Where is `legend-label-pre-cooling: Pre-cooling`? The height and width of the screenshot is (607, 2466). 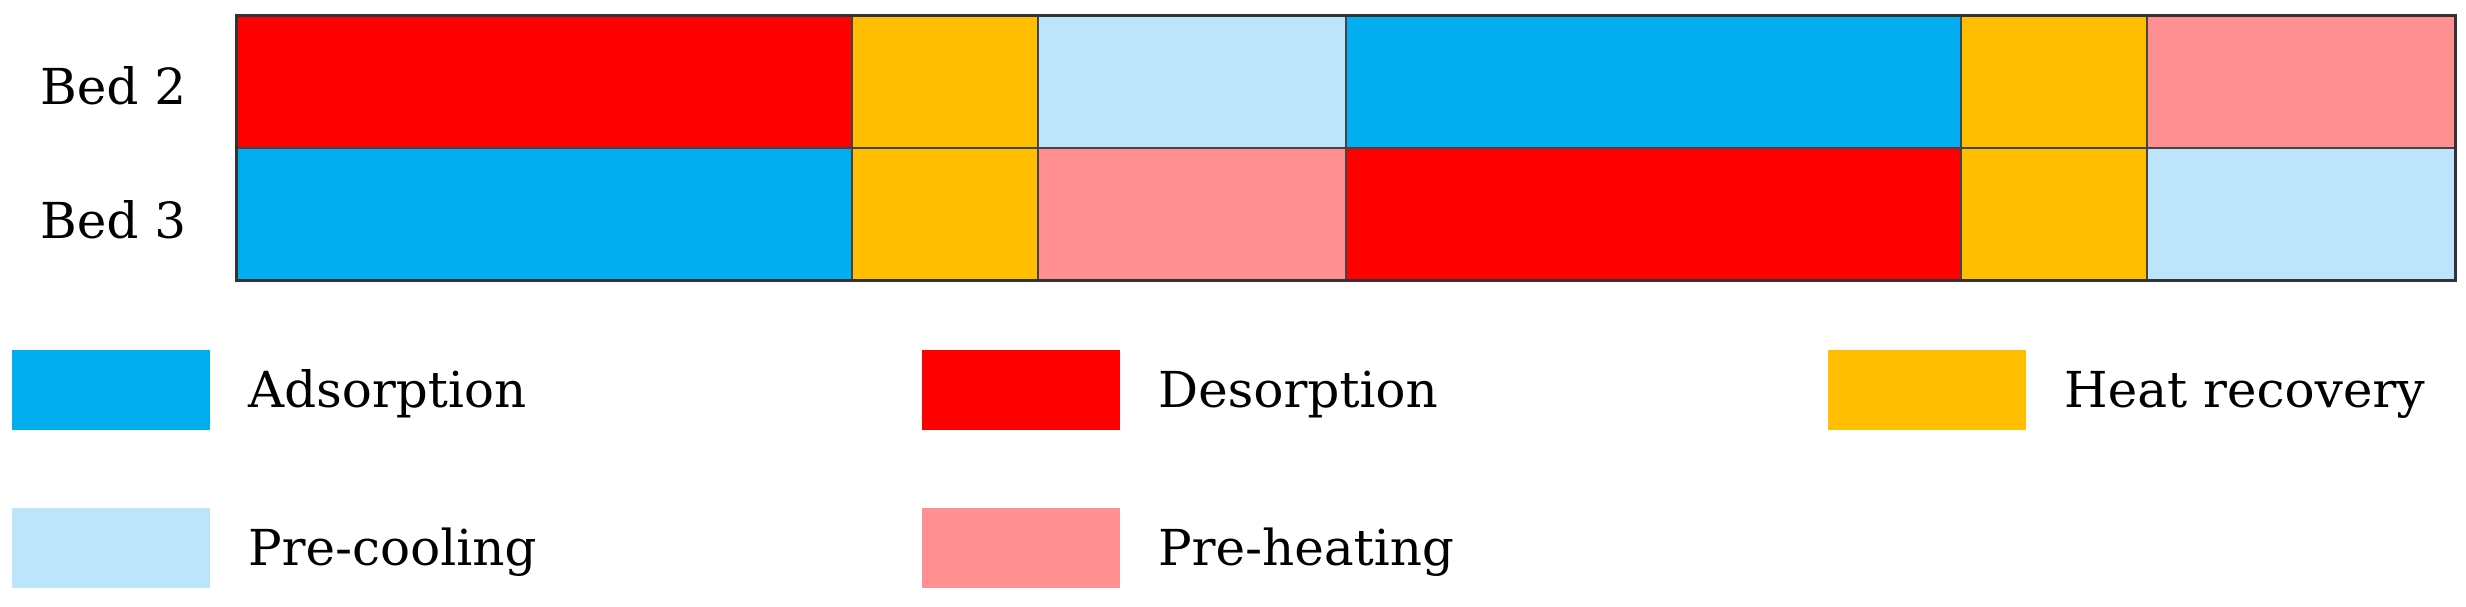 legend-label-pre-cooling: Pre-cooling is located at coordinates (392, 548).